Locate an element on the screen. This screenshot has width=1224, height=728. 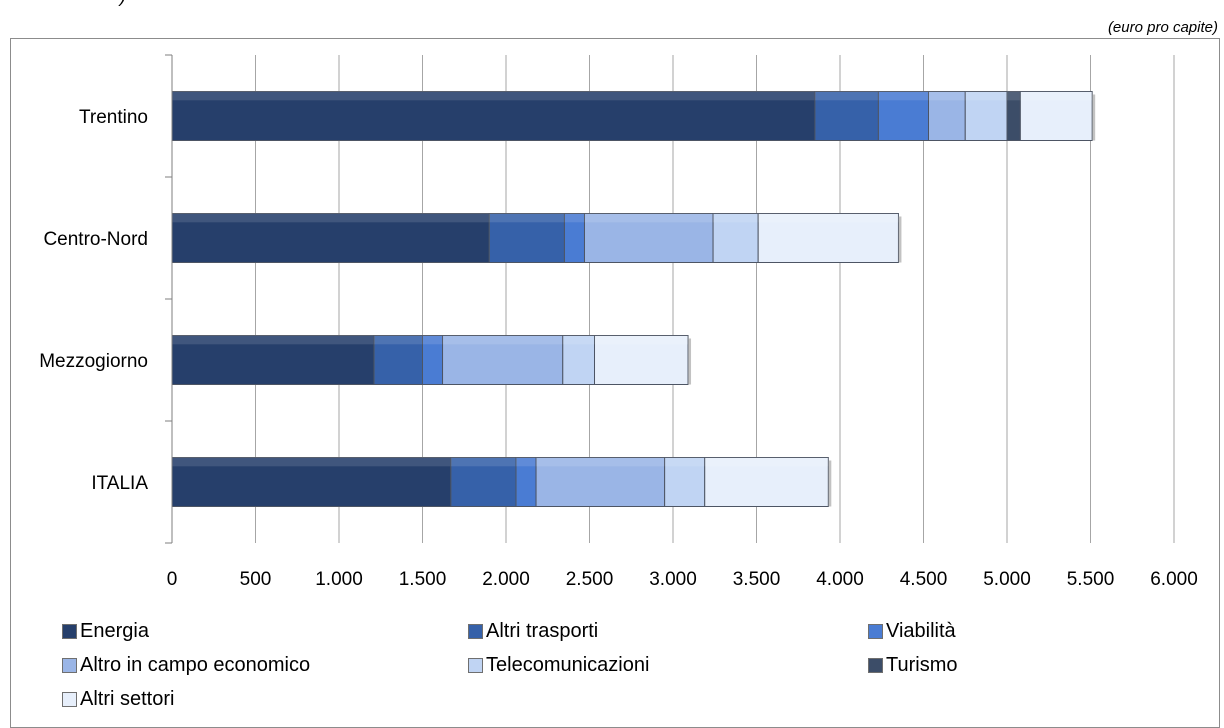
legend-label: Altri settori is located at coordinates (127, 699).